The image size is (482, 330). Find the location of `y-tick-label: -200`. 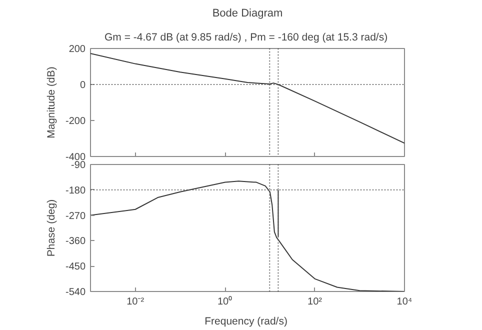

y-tick-label: -200 is located at coordinates (75, 121).